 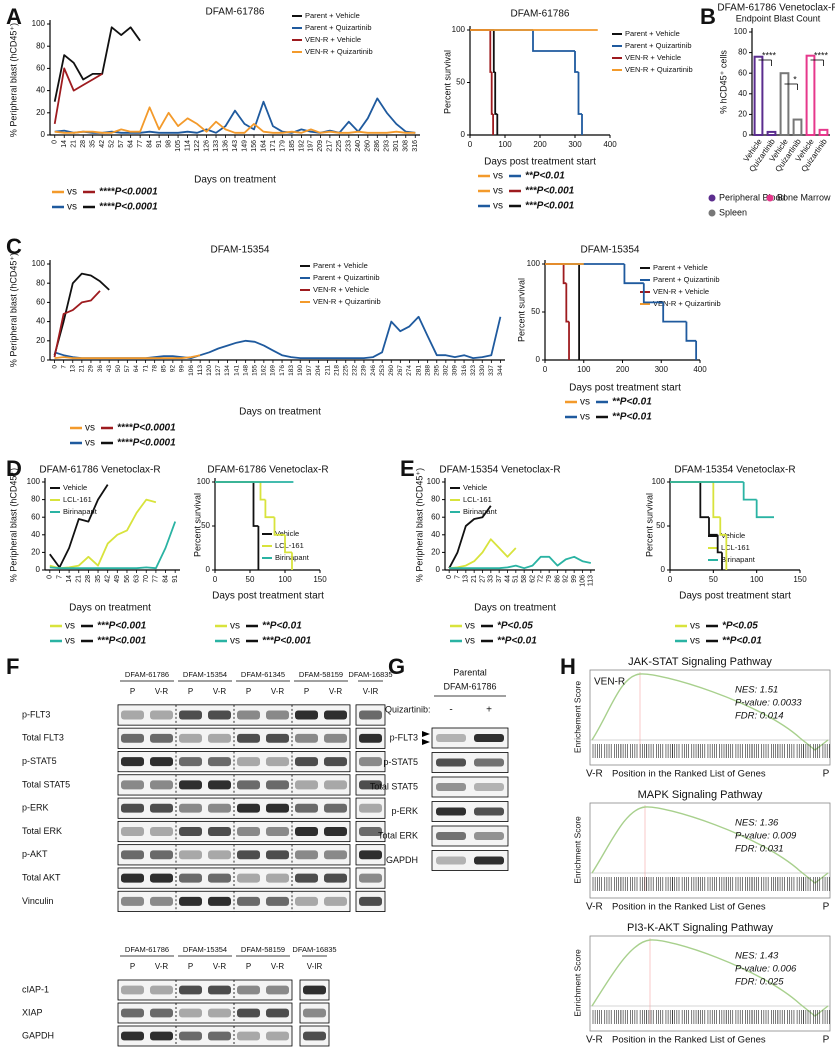 I want to click on gsea-title: JAK-STAT Signaling Pathway, so click(x=700, y=662).